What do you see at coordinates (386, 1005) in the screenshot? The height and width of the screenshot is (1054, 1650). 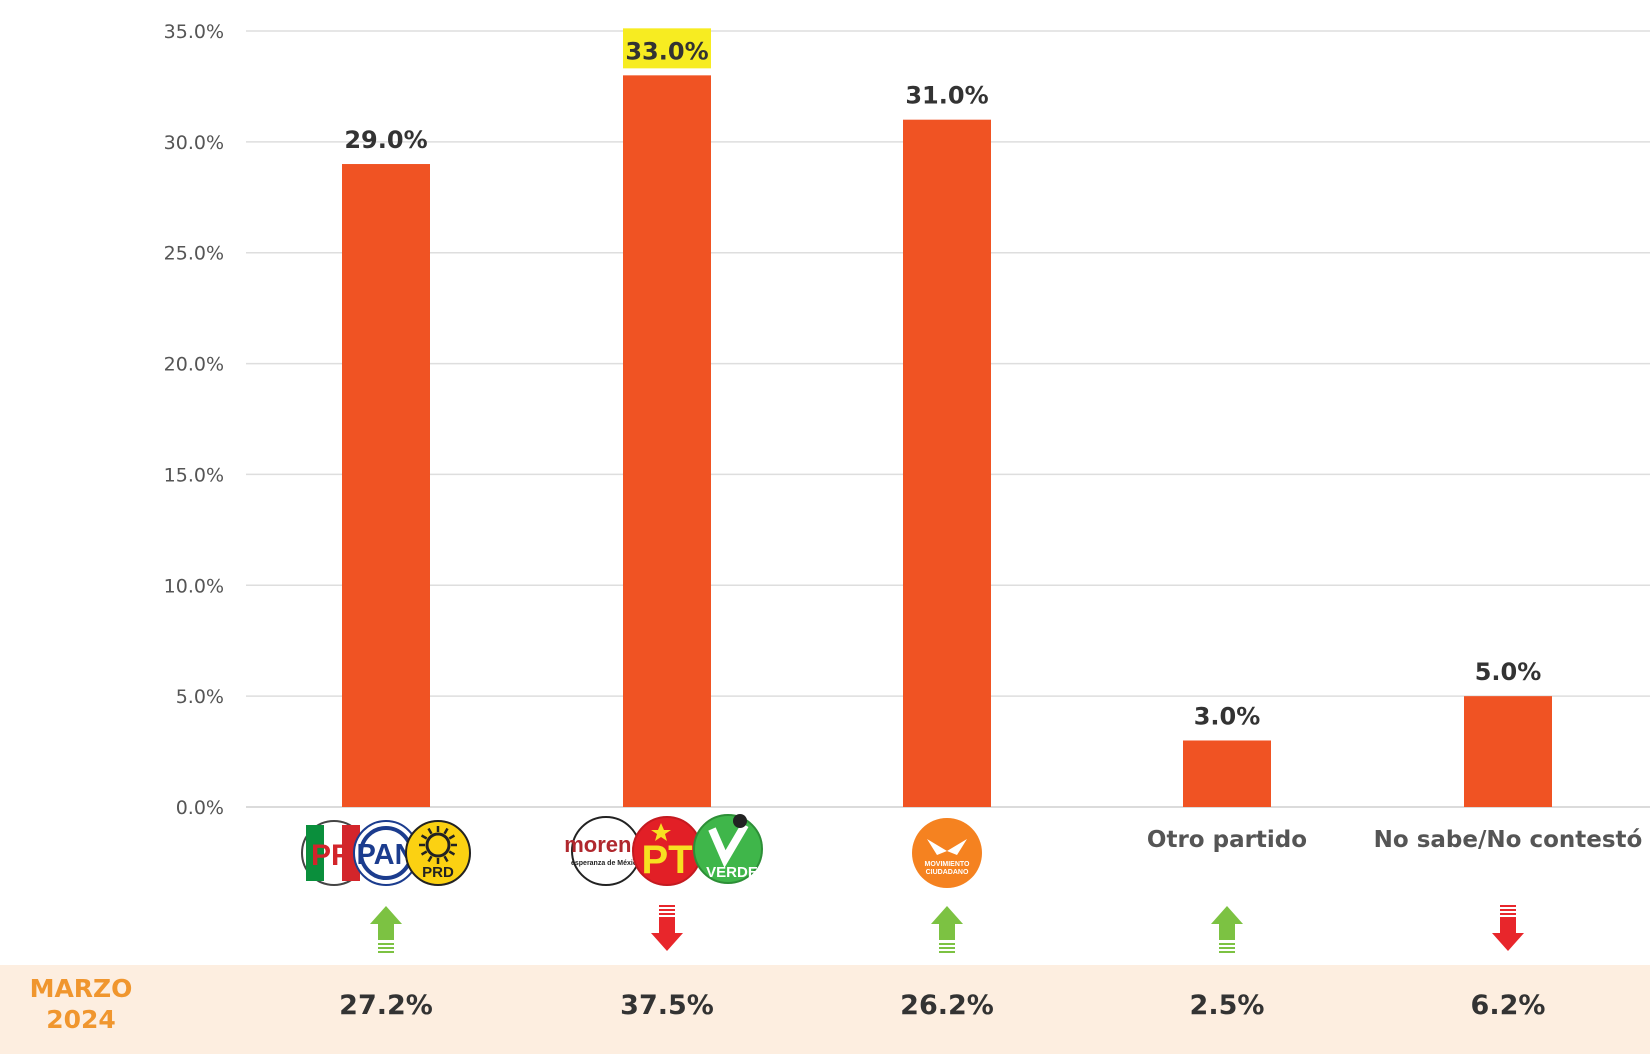 I see `previous-value: 27.2%` at bounding box center [386, 1005].